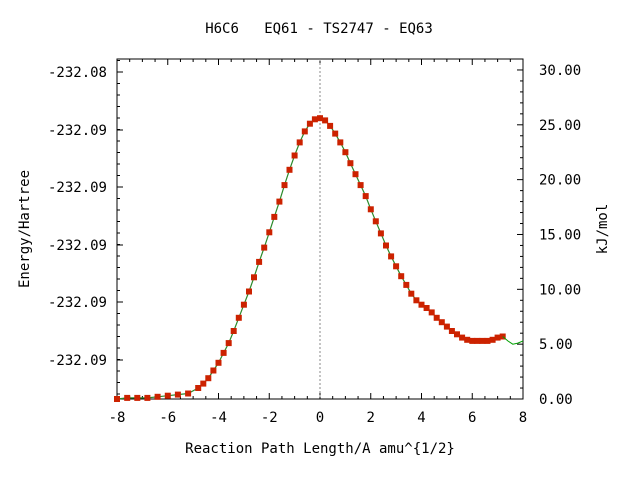 This screenshot has height=480, width=640. Describe the element at coordinates (167, 418) in the screenshot. I see `x-tick-label: -6` at that location.